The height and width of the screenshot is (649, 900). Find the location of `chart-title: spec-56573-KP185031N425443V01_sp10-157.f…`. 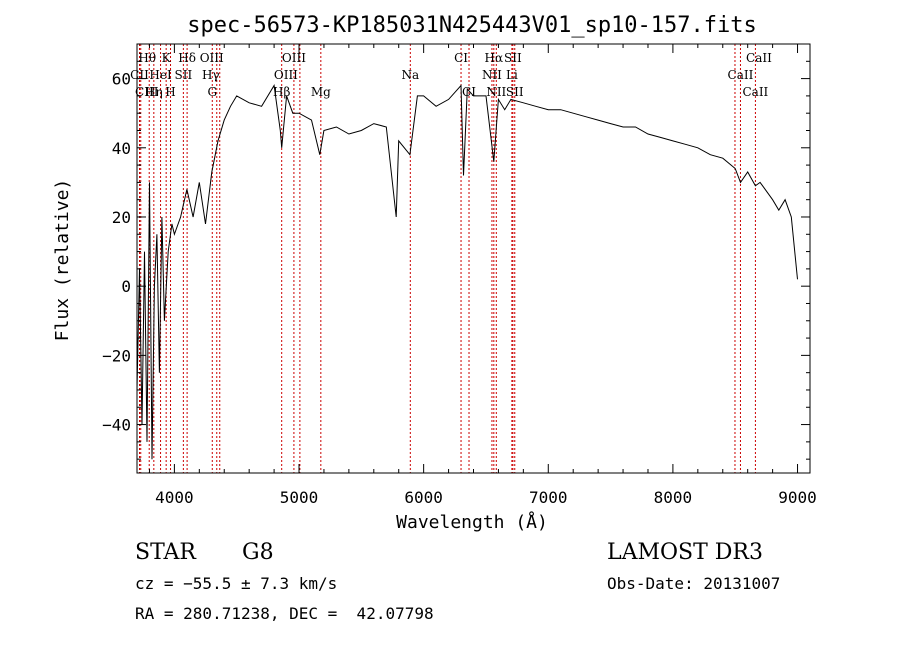

chart-title: spec-56573-KP185031N425443V01_sp10-157.f… is located at coordinates (472, 25).